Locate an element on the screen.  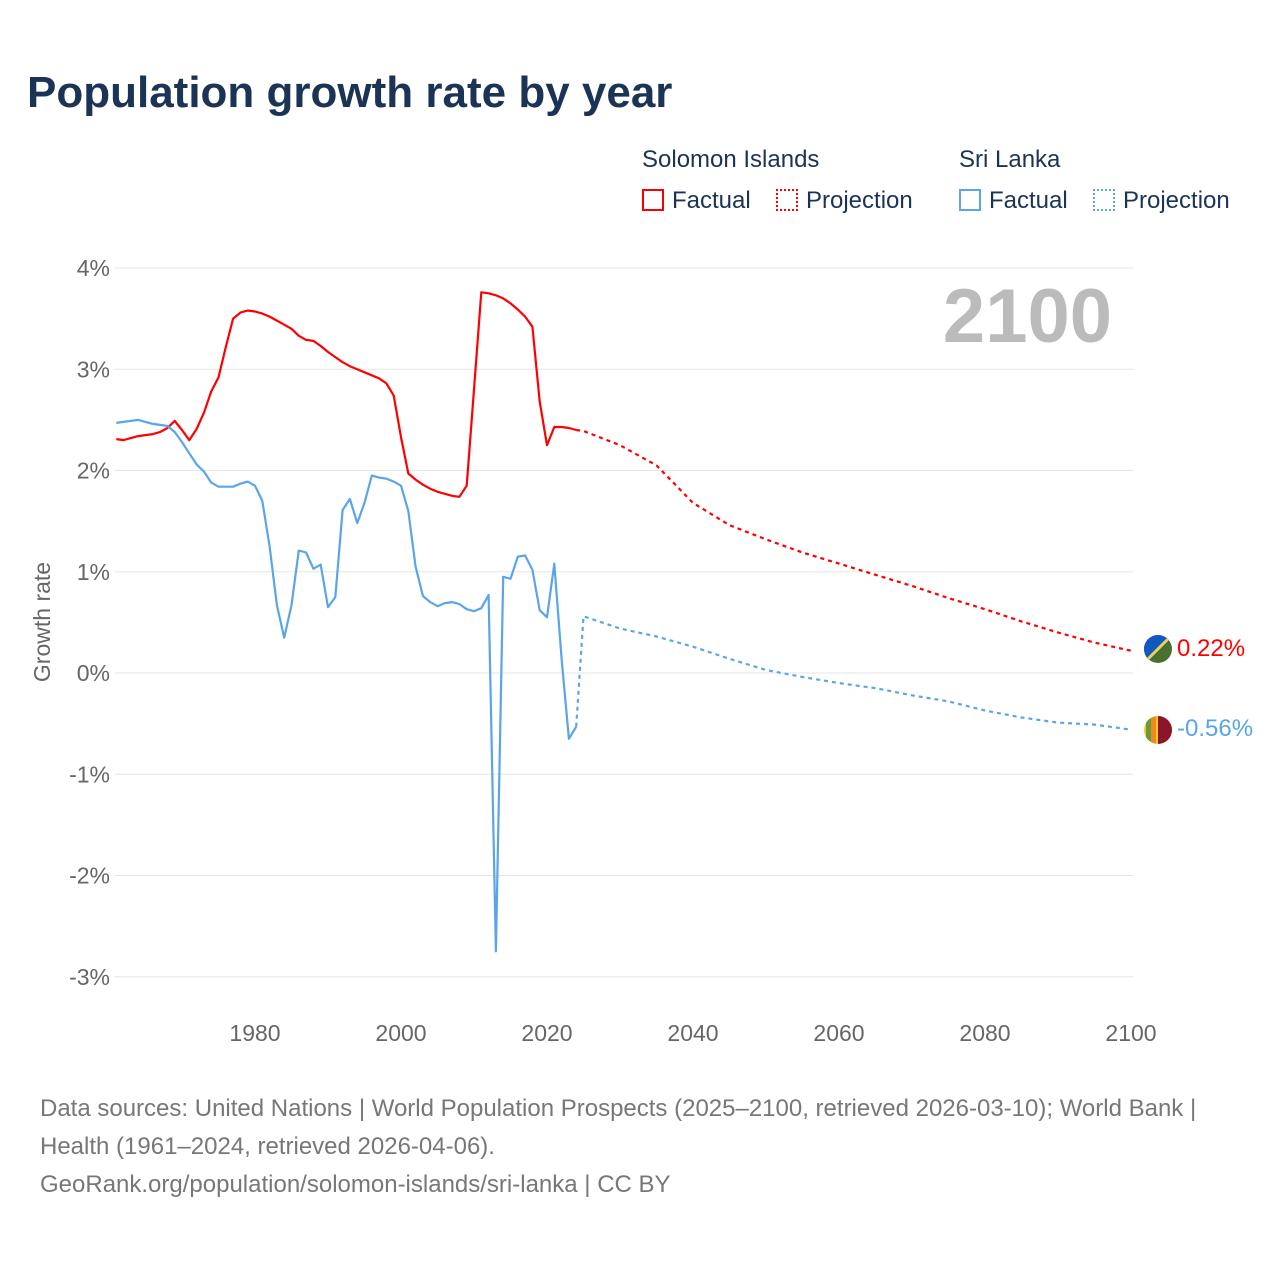
flag-srilanka-icon is located at coordinates (1158, 730).